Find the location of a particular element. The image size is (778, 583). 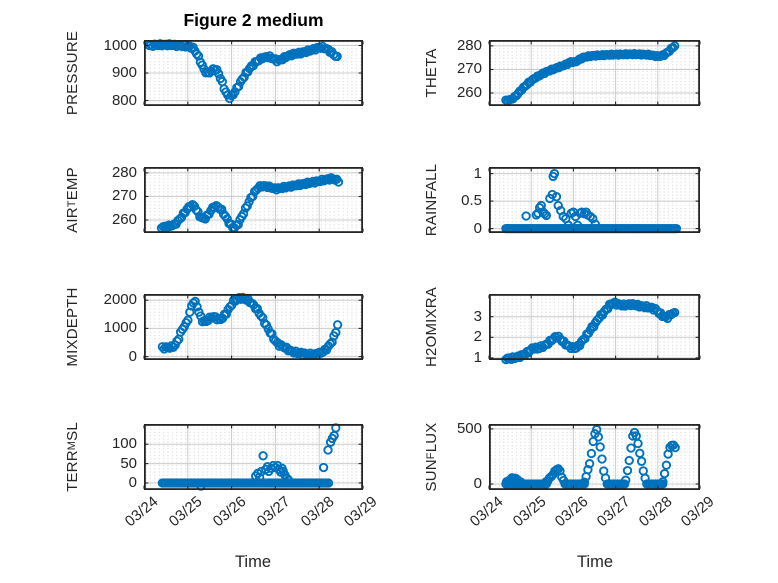

subplot-sun-flux is located at coordinates (594, 456).